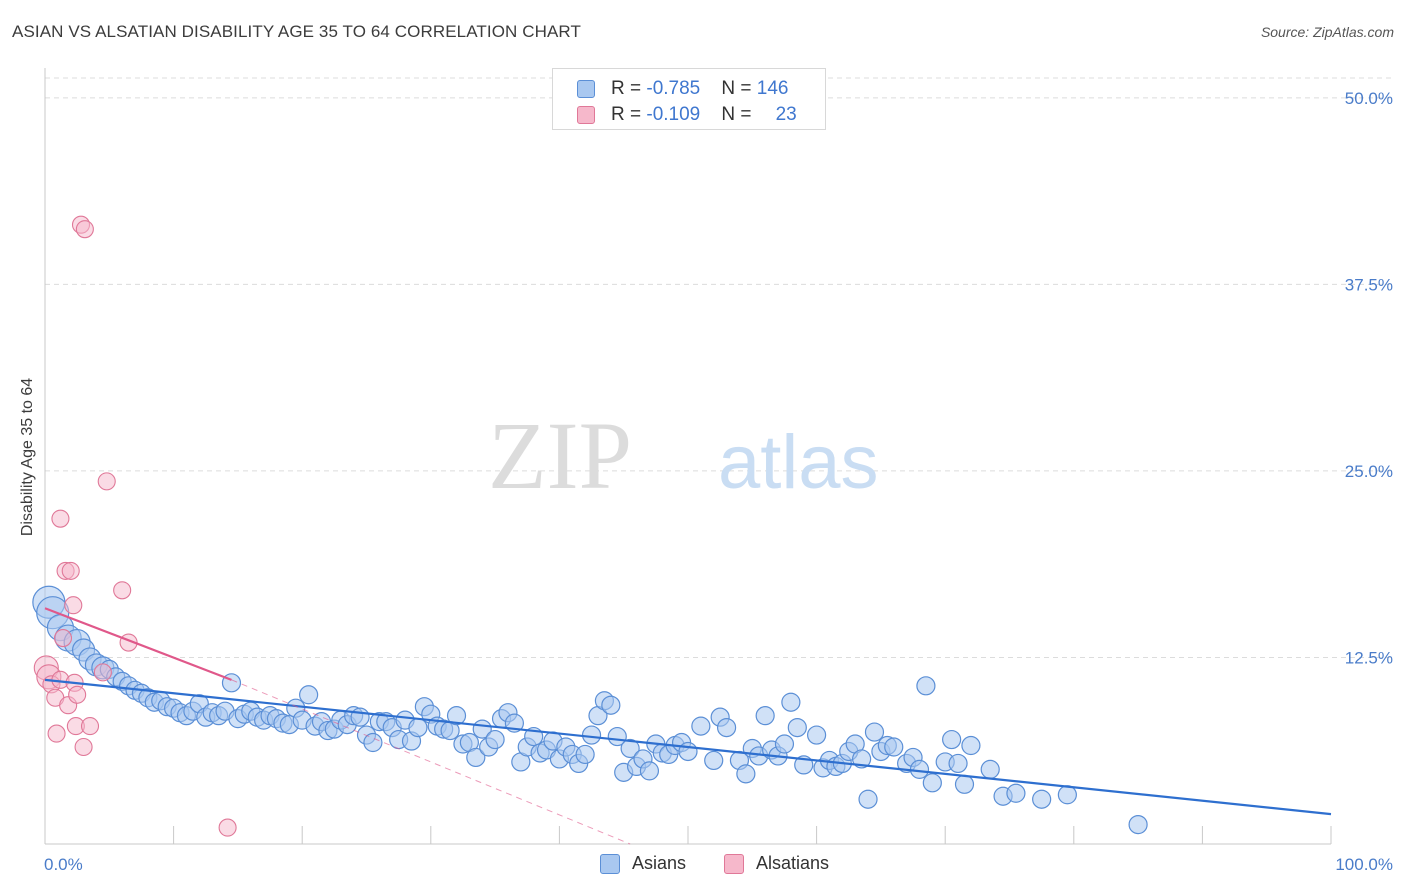 The width and height of the screenshot is (1406, 892). What do you see at coordinates (560, 455) in the screenshot?
I see `watermark-zip: ZIP` at bounding box center [560, 455].